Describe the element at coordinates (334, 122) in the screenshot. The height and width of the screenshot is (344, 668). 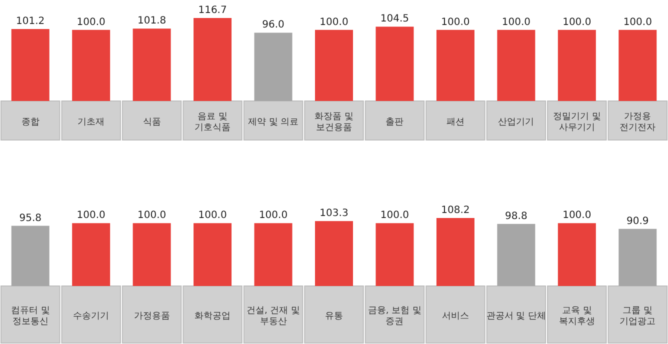
I see `x-tick-label: 화장품 및 보건용품` at that location.